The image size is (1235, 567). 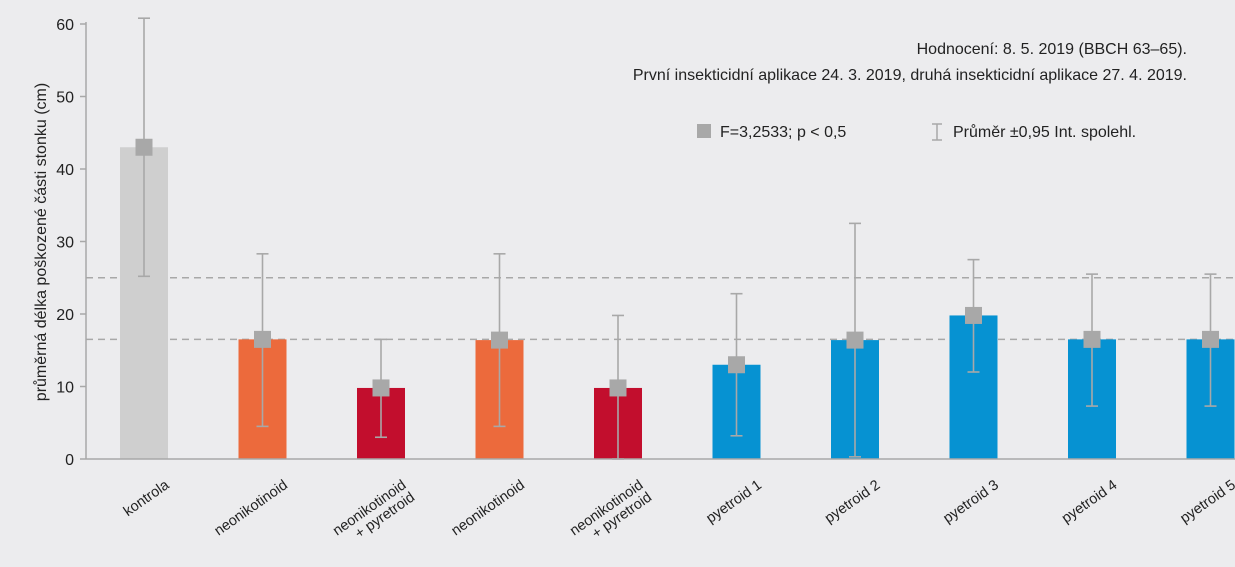 What do you see at coordinates (65, 98) in the screenshot?
I see `y-tick-label: 50` at bounding box center [65, 98].